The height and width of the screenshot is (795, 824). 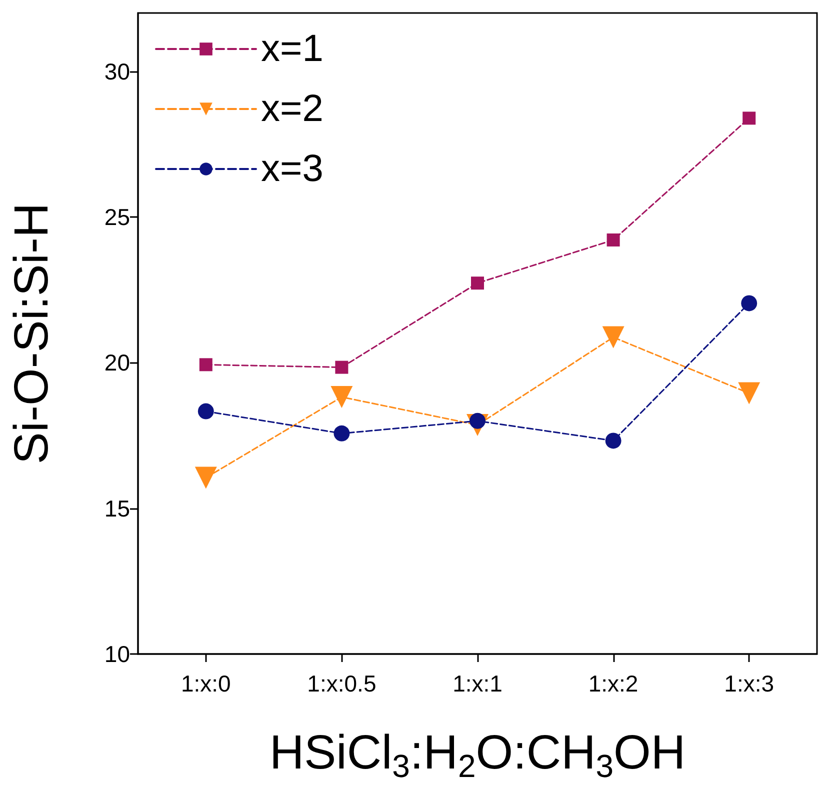 What do you see at coordinates (477, 683) in the screenshot?
I see `x-tick-label: 1:x:1` at bounding box center [477, 683].